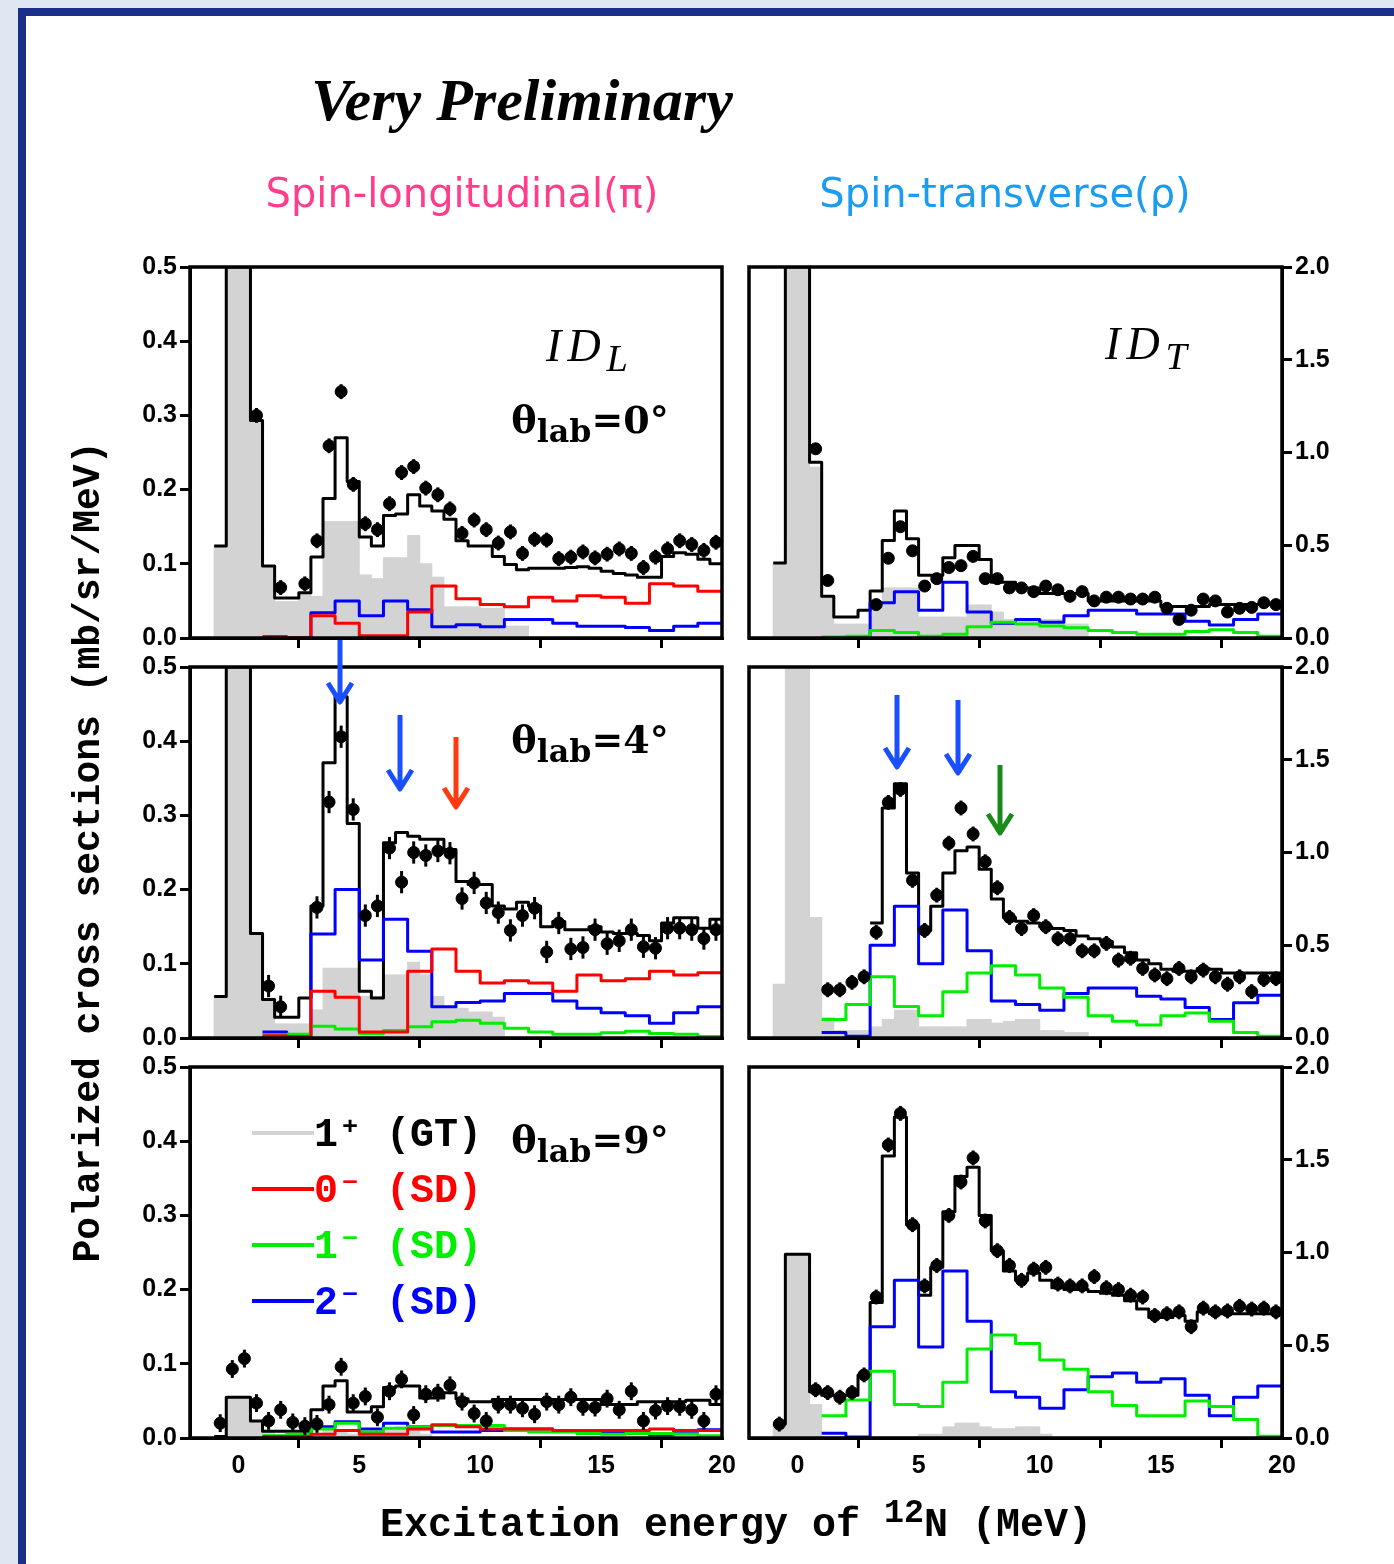 Image resolution: width=1394 pixels, height=1564 pixels. I want to click on chart-title: Very Preliminary, so click(522, 100).